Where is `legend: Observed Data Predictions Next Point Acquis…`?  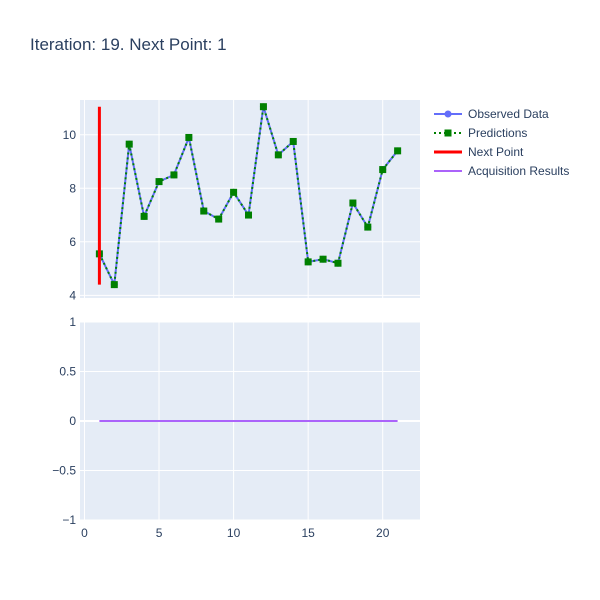 legend: Observed Data Predictions Next Point Acquis… is located at coordinates (501, 142).